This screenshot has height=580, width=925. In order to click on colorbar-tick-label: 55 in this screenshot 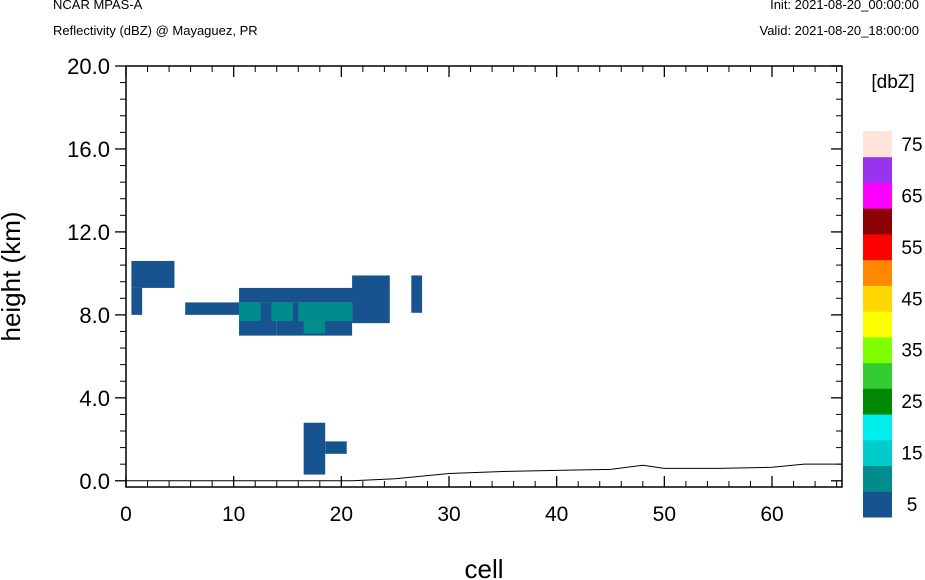, I will do `click(911, 248)`.